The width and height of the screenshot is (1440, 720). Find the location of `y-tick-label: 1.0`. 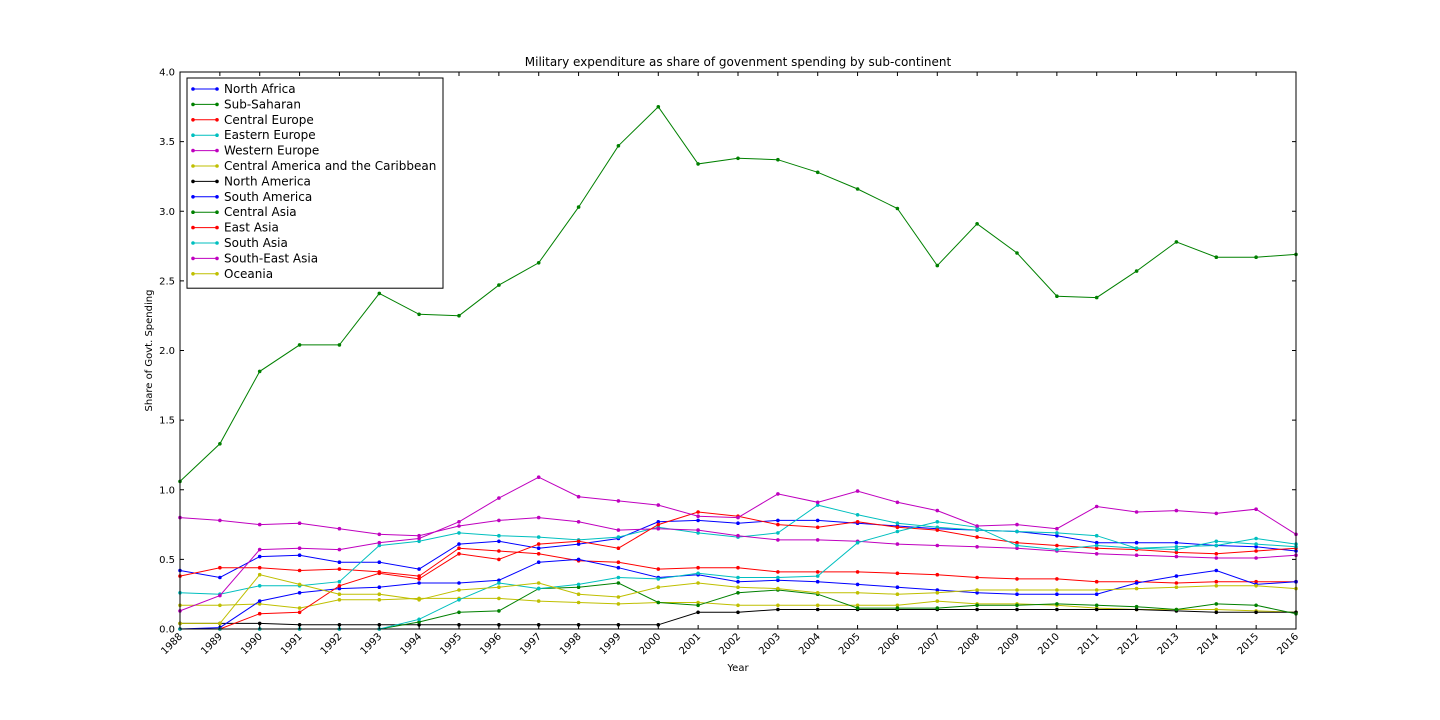

y-tick-label: 1.0 is located at coordinates (167, 490).